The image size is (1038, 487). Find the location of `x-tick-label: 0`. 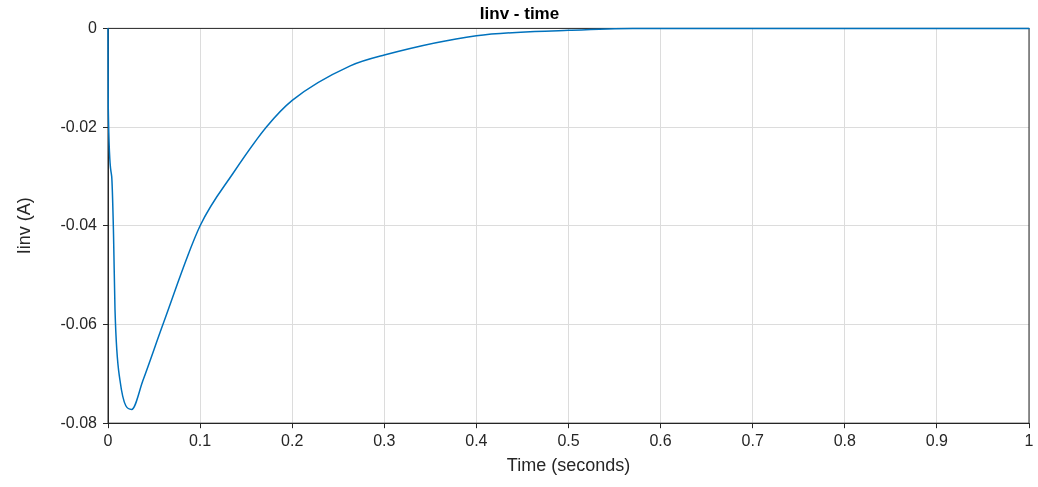

x-tick-label: 0 is located at coordinates (108, 441).